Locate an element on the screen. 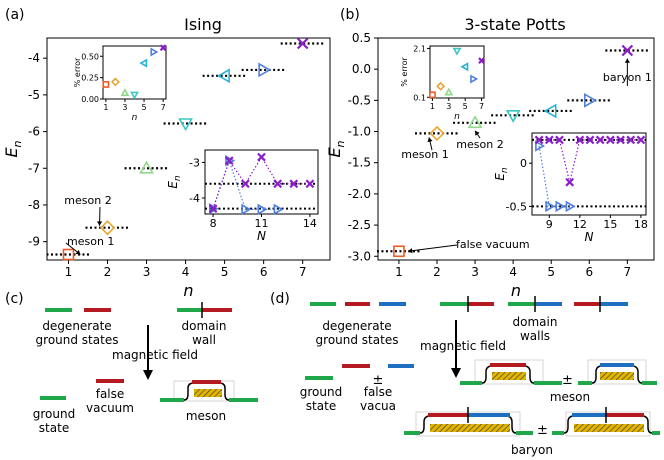  inset-x-tick-label: 5 is located at coordinates (143, 107).